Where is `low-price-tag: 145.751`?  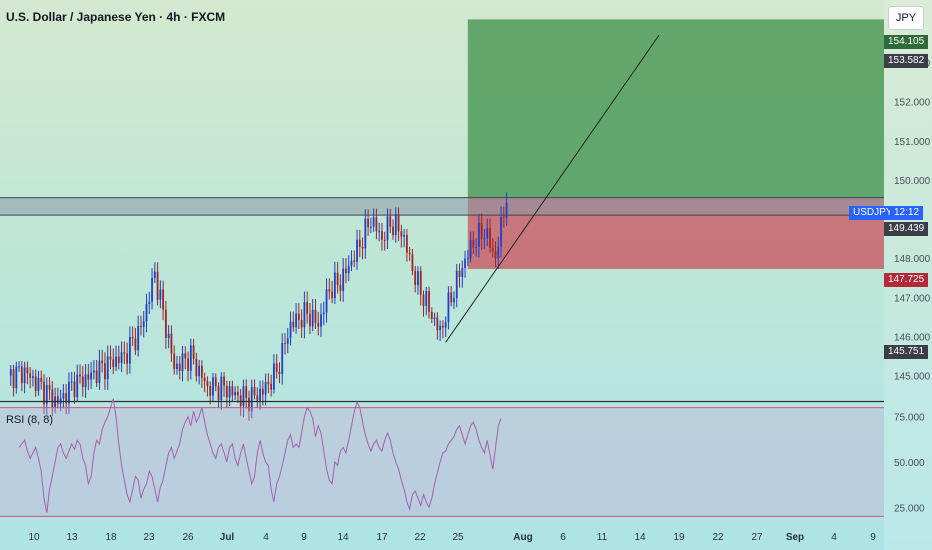
low-price-tag: 145.751 is located at coordinates (906, 352).